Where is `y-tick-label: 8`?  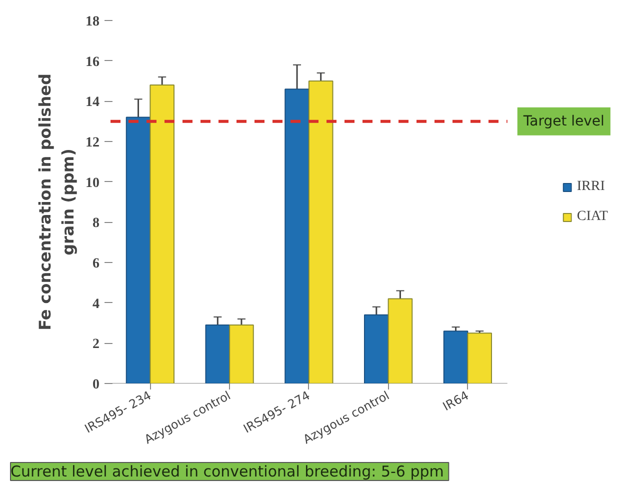
y-tick-label: 8 is located at coordinates (96, 224).